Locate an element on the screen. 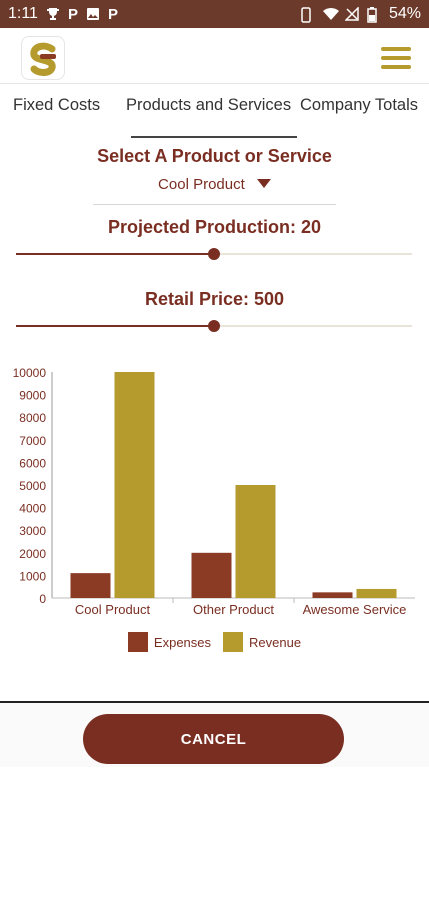  y-tick-label: 3000 is located at coordinates (32, 531).